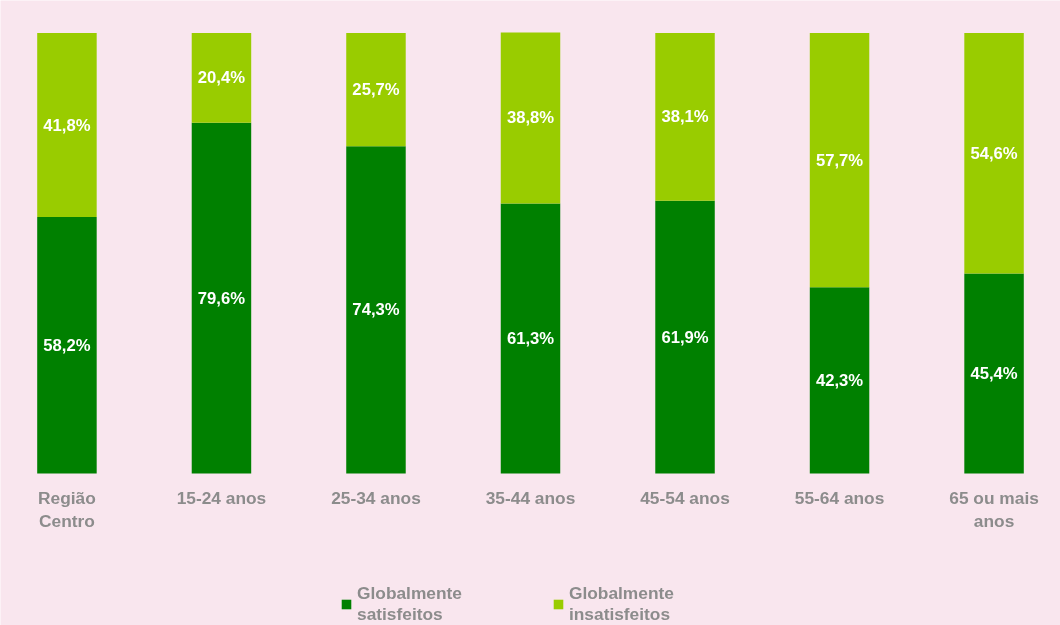 The height and width of the screenshot is (625, 1060). I want to click on data-label: 38,1%, so click(685, 117).